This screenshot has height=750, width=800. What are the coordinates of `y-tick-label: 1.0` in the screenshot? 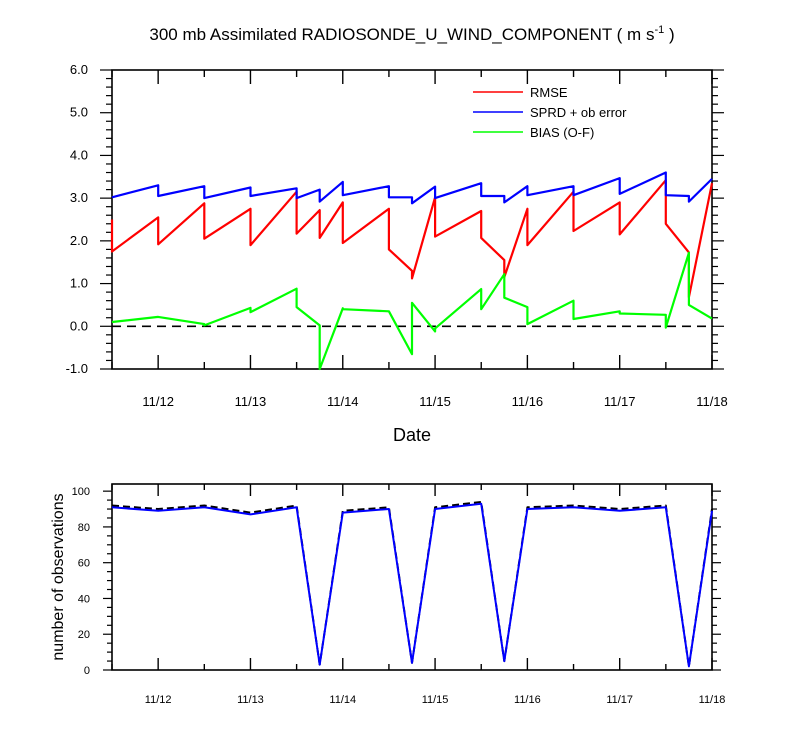 It's located at (79, 283).